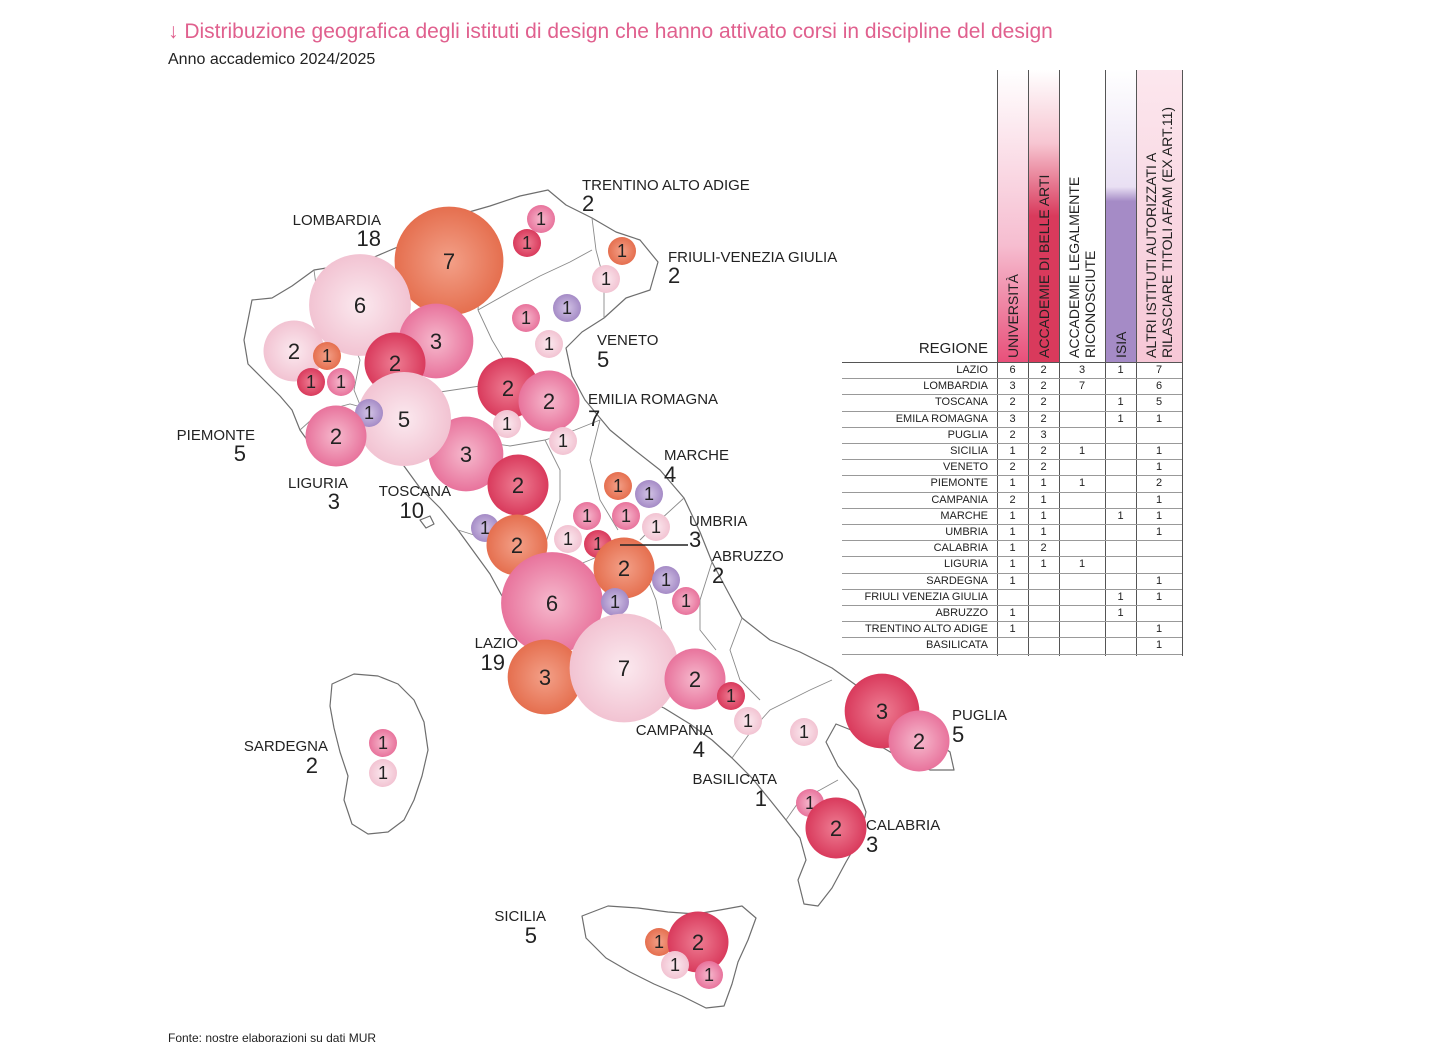  I want to click on table-cell: 7, so click(1159, 370).